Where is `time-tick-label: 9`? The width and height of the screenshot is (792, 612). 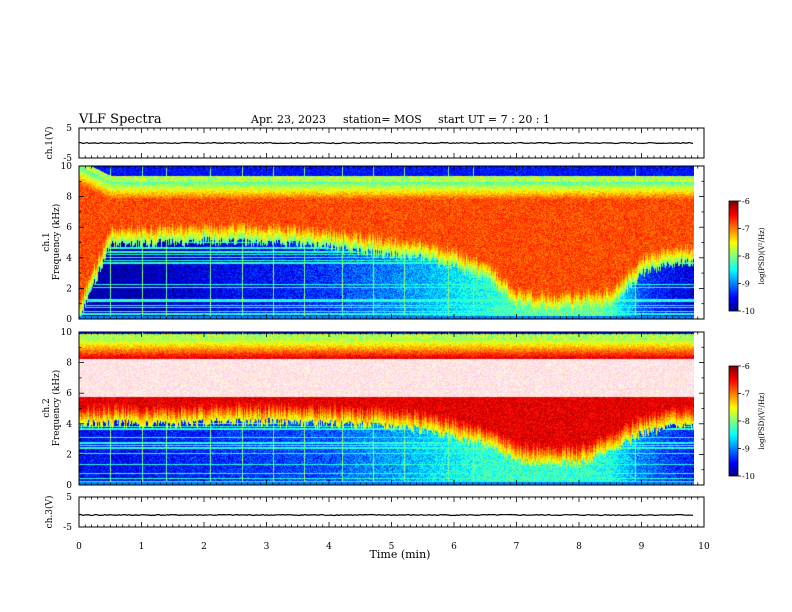 time-tick-label: 9 is located at coordinates (642, 547).